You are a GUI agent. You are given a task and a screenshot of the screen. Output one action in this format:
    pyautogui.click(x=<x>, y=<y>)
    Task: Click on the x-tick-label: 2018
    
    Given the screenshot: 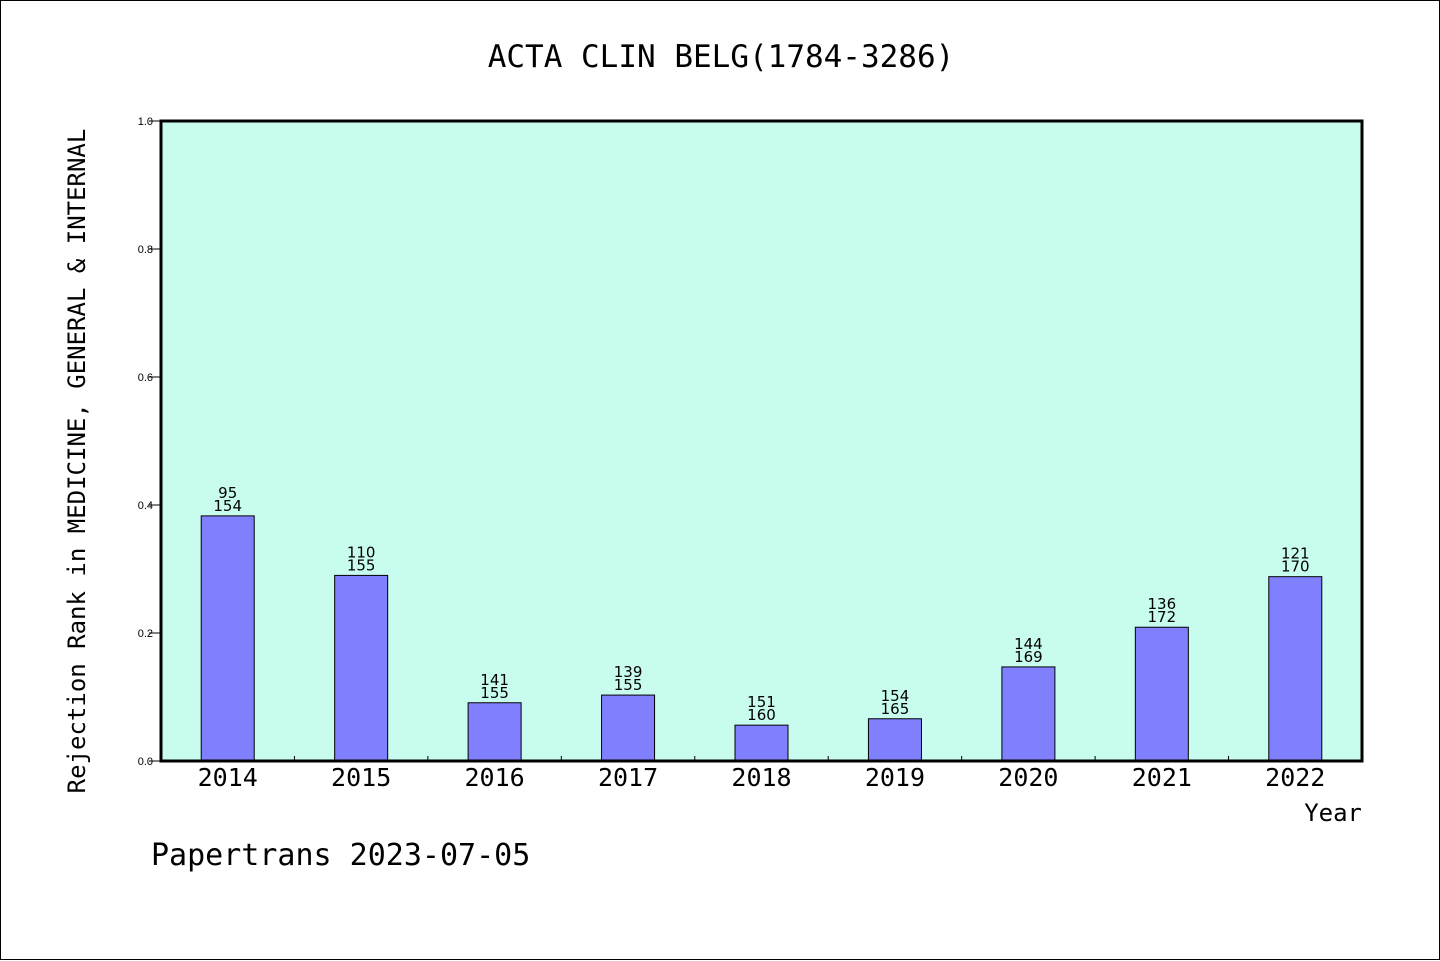 What is the action you would take?
    pyautogui.click(x=761, y=777)
    